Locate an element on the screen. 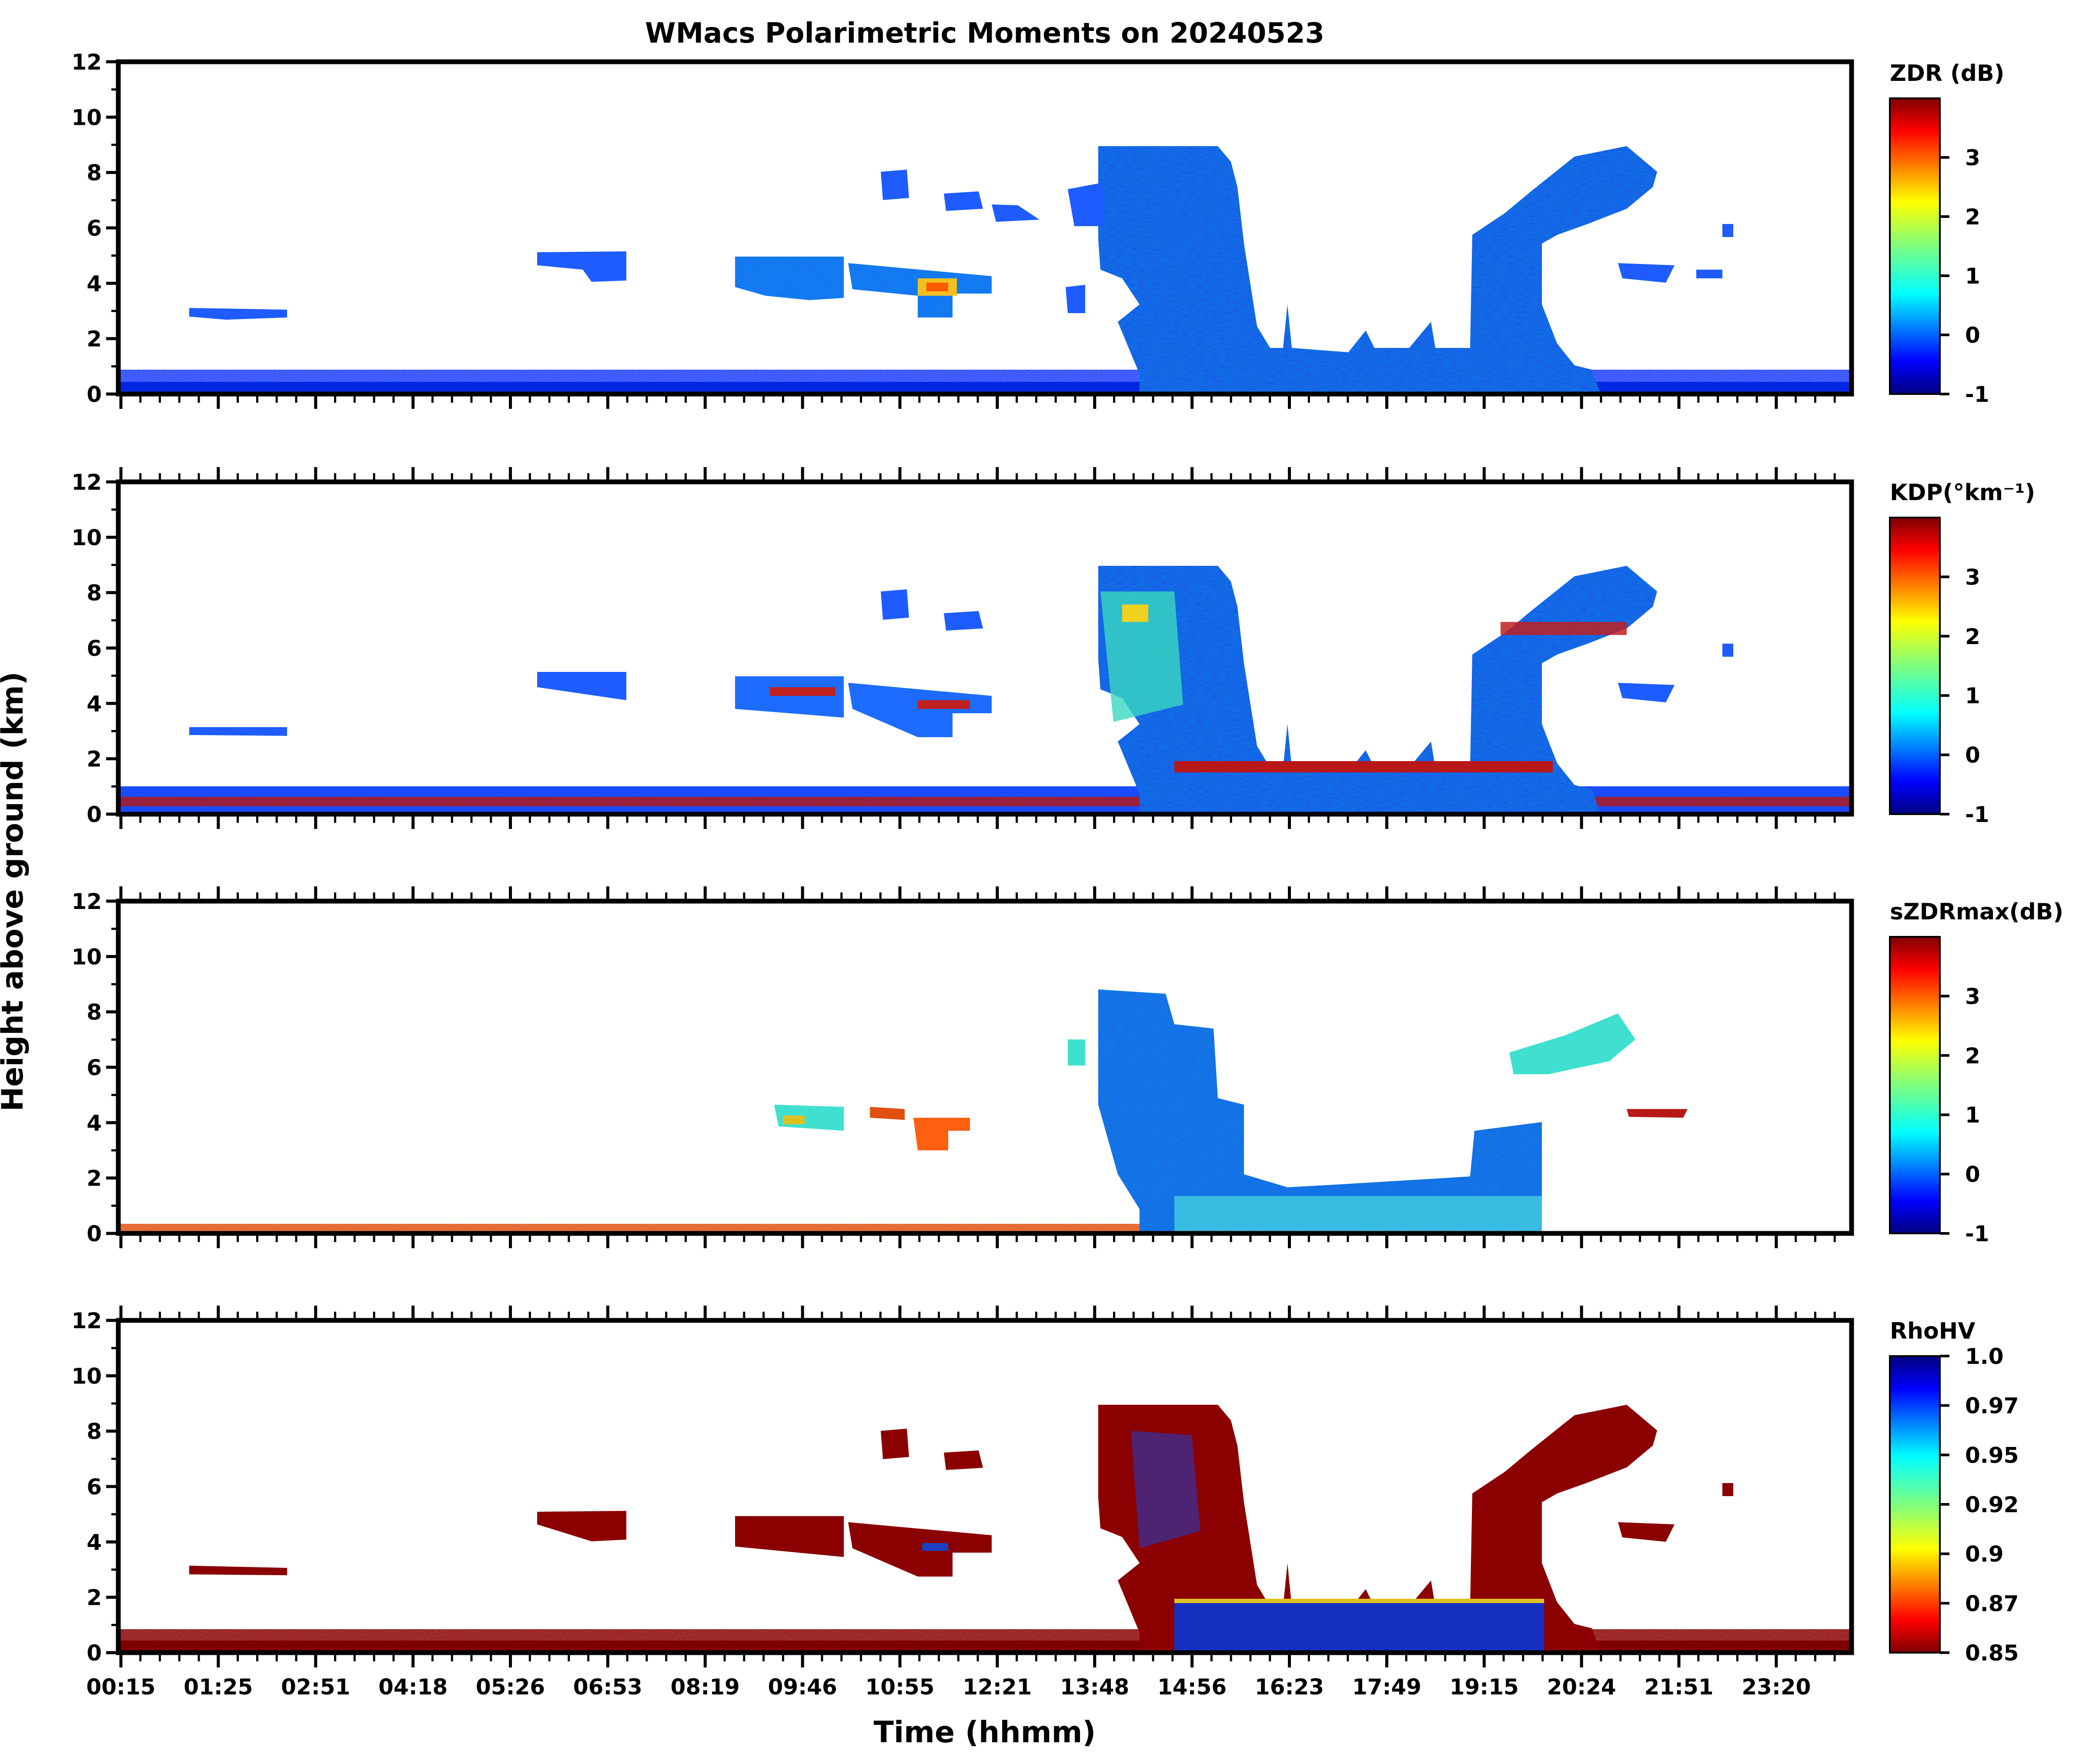  rhohv-melting-blue is located at coordinates (1359, 1628).